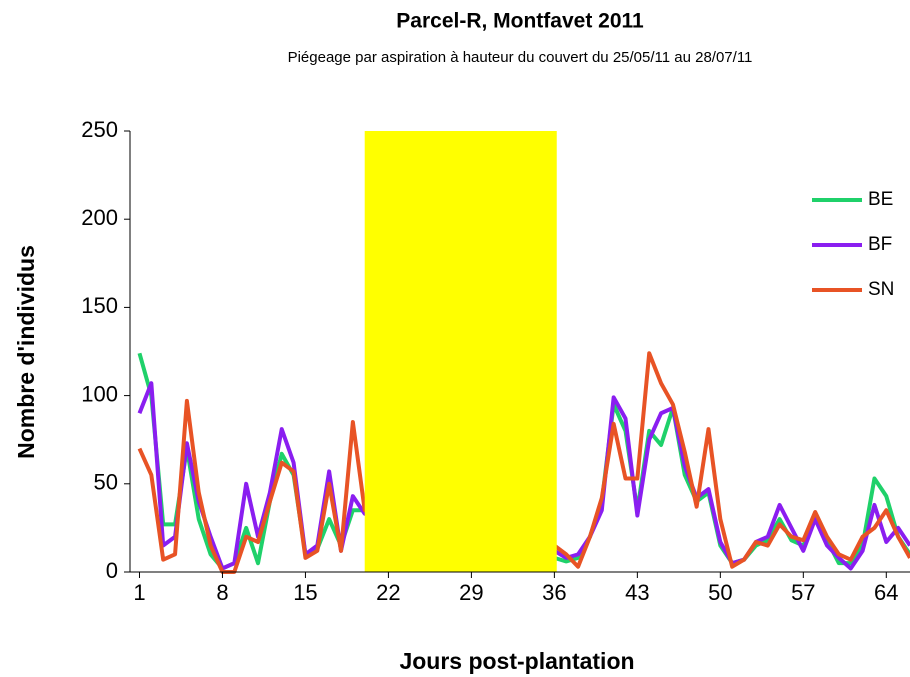  I want to click on x-tick-label: 43, so click(637, 592).